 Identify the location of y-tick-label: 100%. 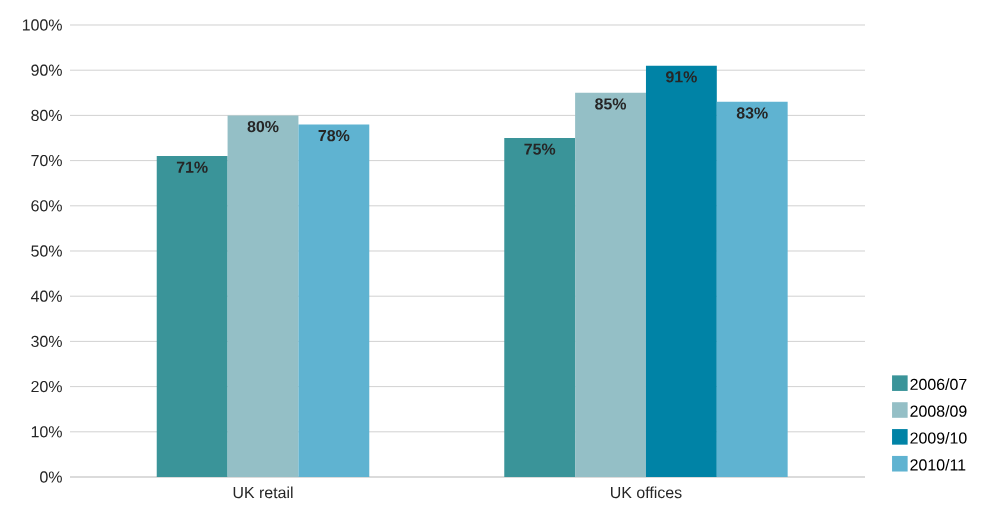
(42, 25).